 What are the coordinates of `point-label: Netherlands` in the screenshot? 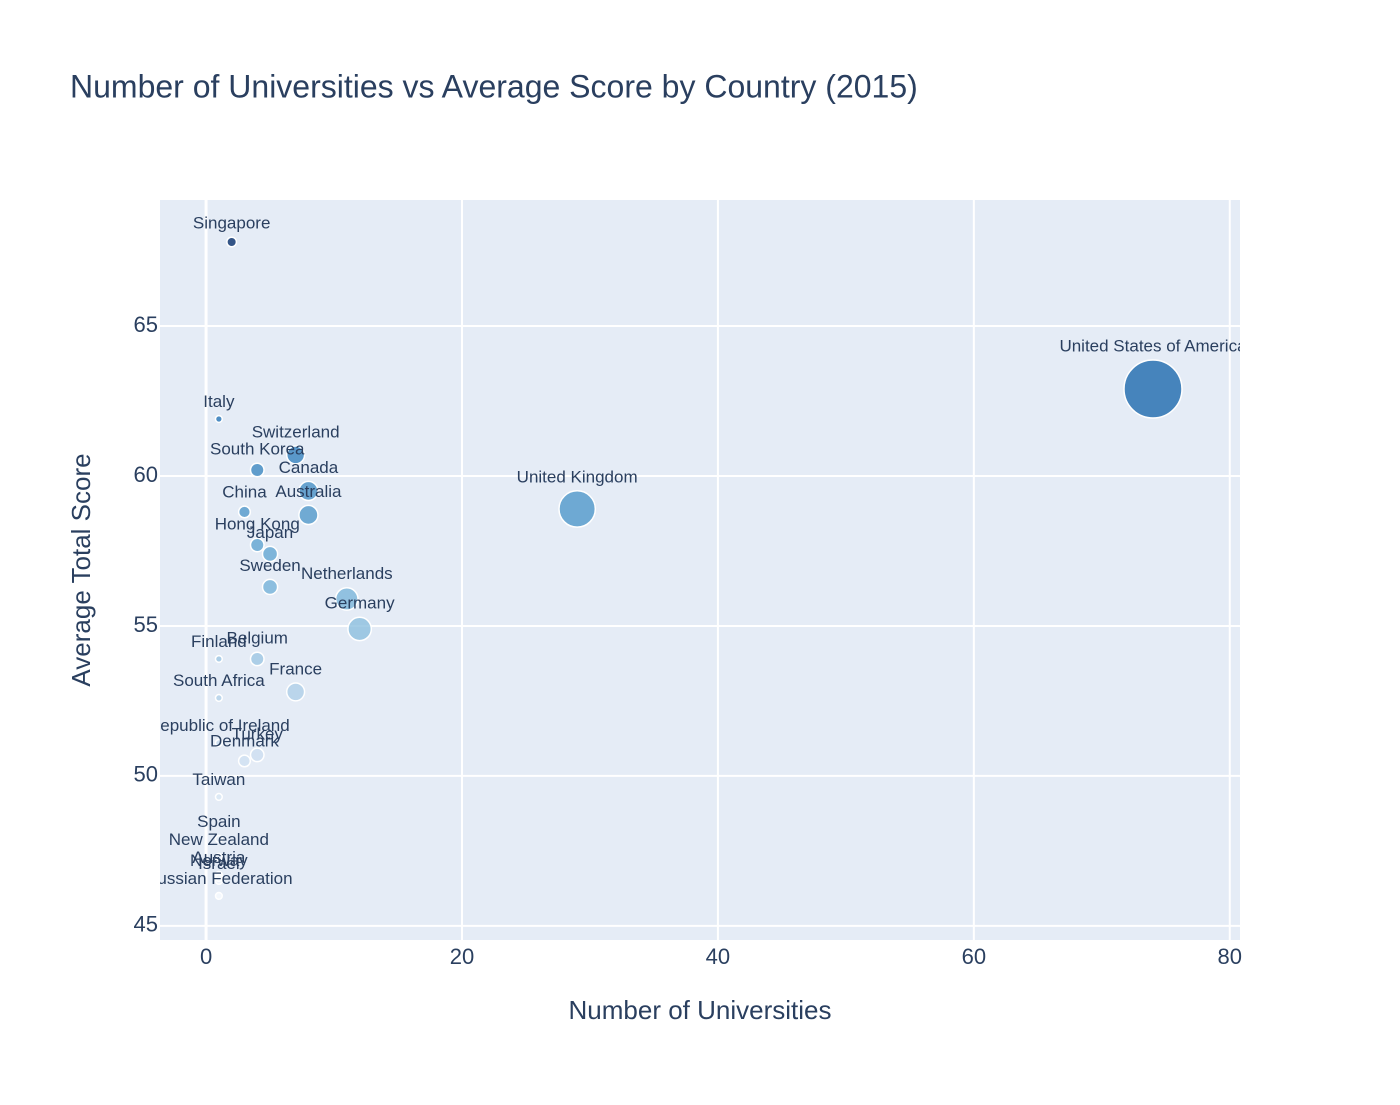 It's located at (347, 573).